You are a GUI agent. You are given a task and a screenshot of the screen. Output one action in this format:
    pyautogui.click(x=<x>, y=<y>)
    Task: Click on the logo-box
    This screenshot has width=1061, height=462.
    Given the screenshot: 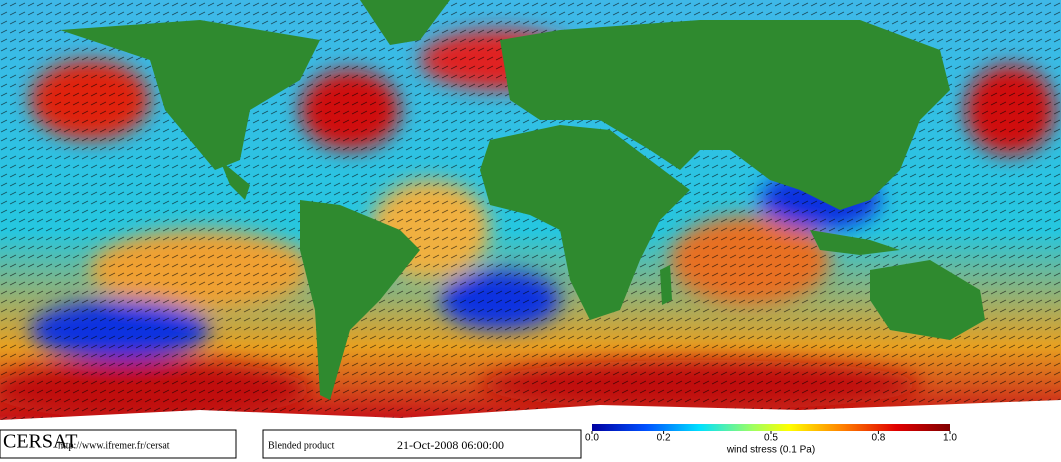 What is the action you would take?
    pyautogui.click(x=118, y=444)
    